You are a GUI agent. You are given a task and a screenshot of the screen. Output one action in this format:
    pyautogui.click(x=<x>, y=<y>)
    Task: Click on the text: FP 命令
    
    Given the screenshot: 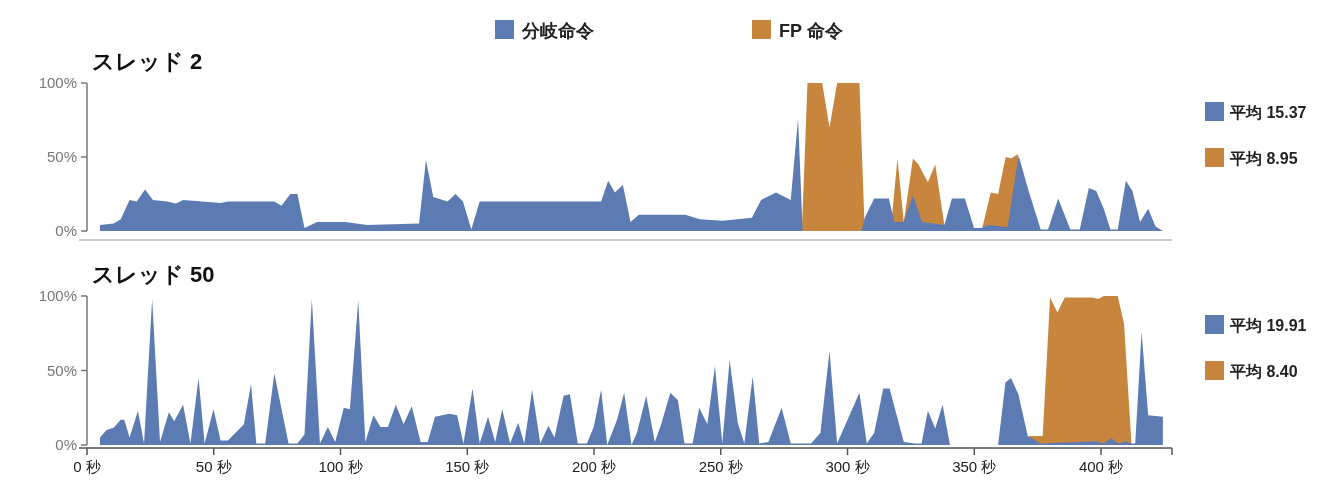 What is the action you would take?
    pyautogui.click(x=811, y=31)
    